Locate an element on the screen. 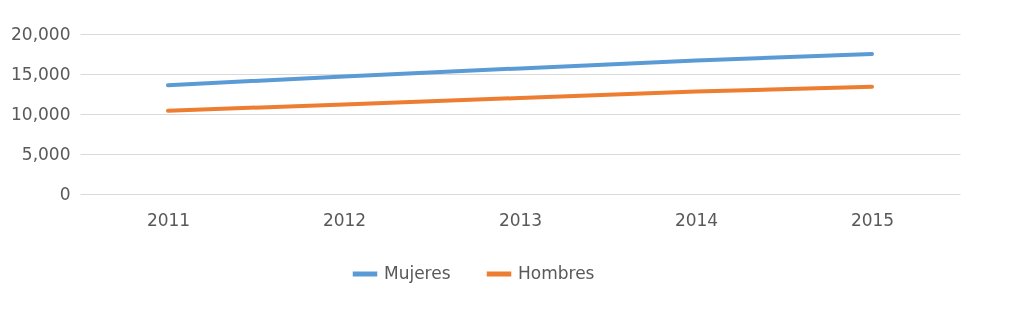  y-tick-label: 0 is located at coordinates (65, 193).